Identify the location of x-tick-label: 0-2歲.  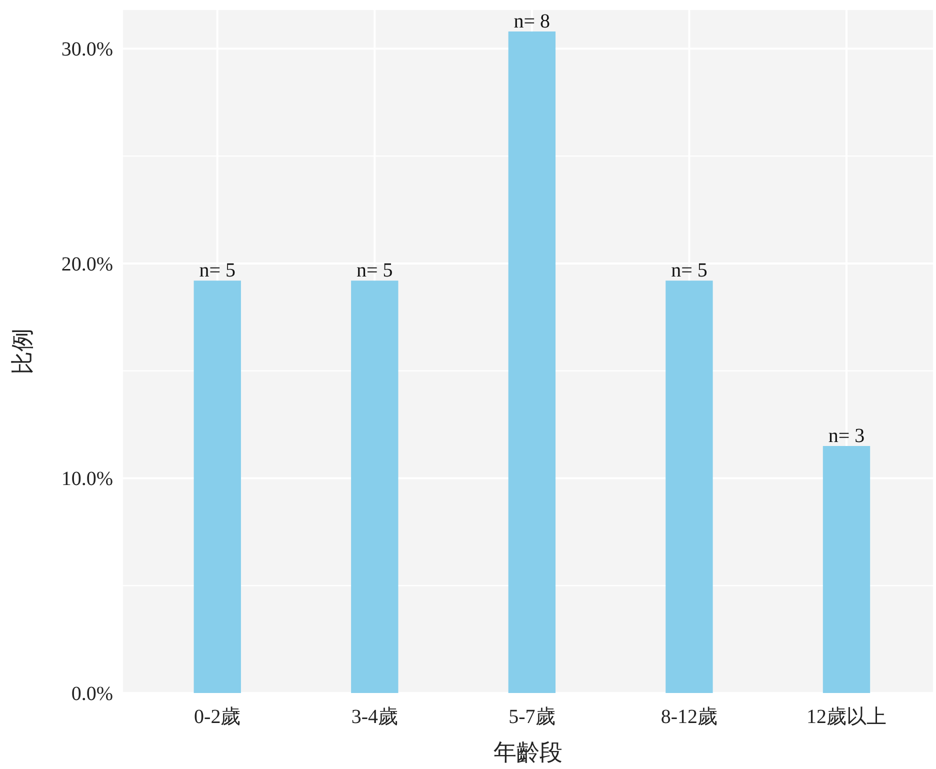
(217, 717).